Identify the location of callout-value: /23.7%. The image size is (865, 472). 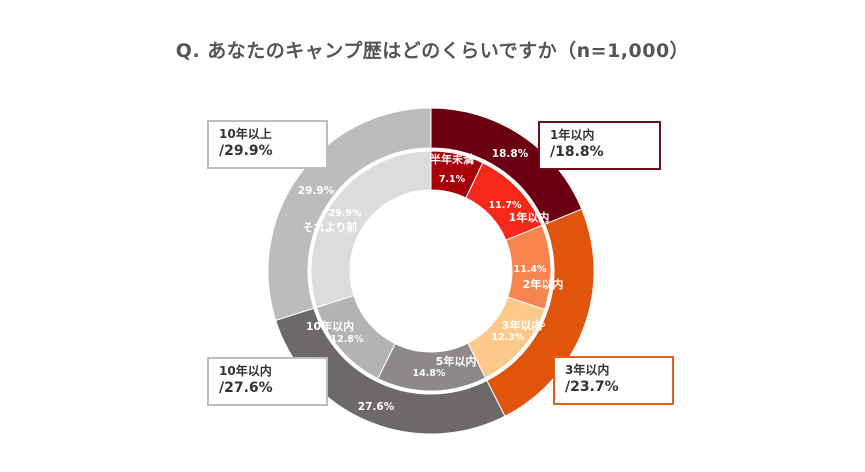
(592, 387).